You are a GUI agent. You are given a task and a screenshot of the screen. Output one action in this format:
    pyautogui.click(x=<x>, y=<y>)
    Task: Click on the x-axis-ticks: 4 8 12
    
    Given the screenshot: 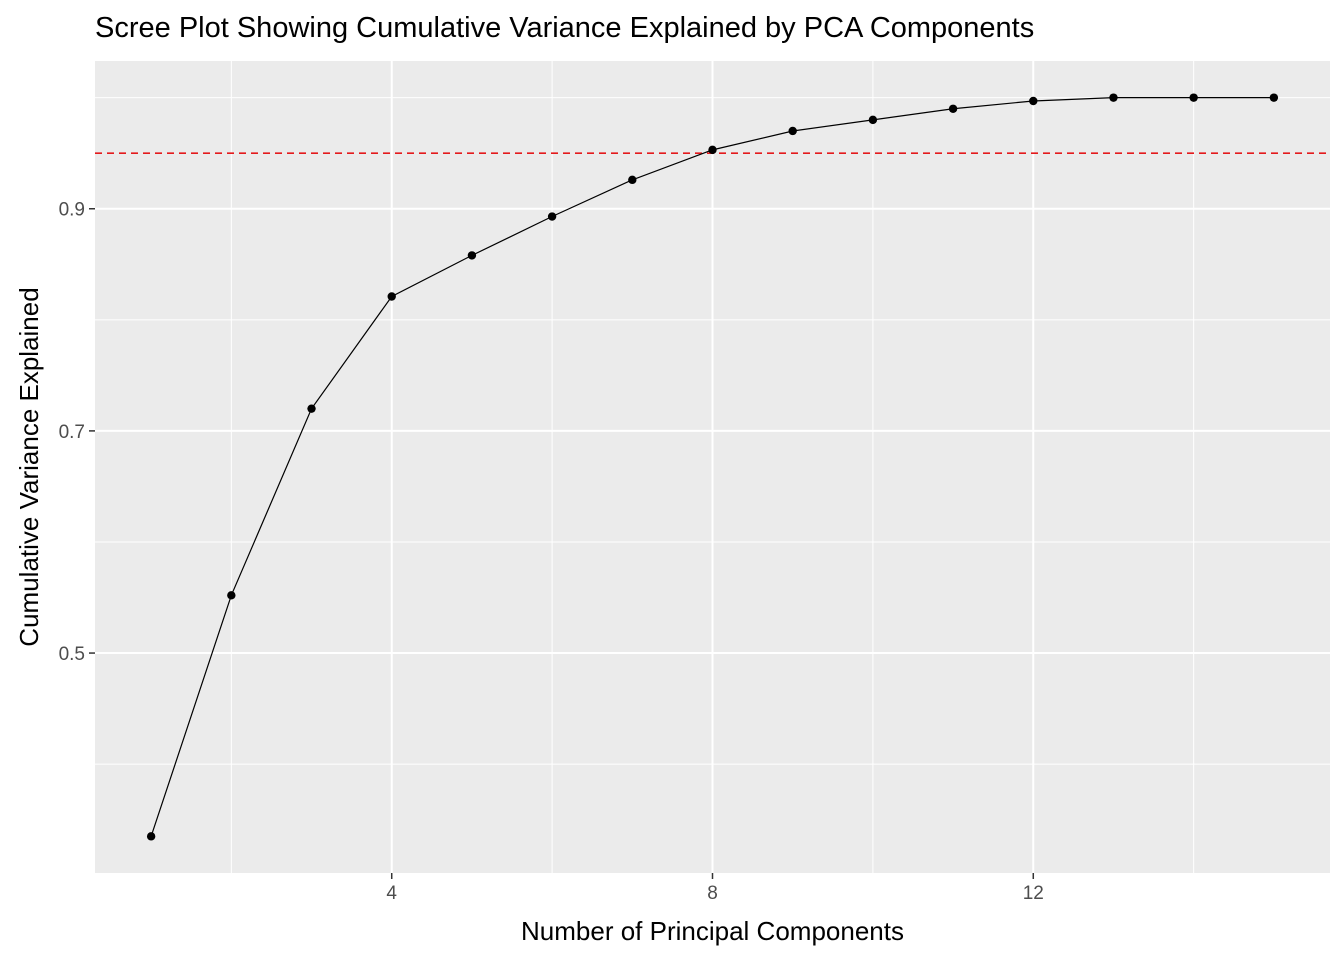 What is the action you would take?
    pyautogui.click(x=715, y=888)
    